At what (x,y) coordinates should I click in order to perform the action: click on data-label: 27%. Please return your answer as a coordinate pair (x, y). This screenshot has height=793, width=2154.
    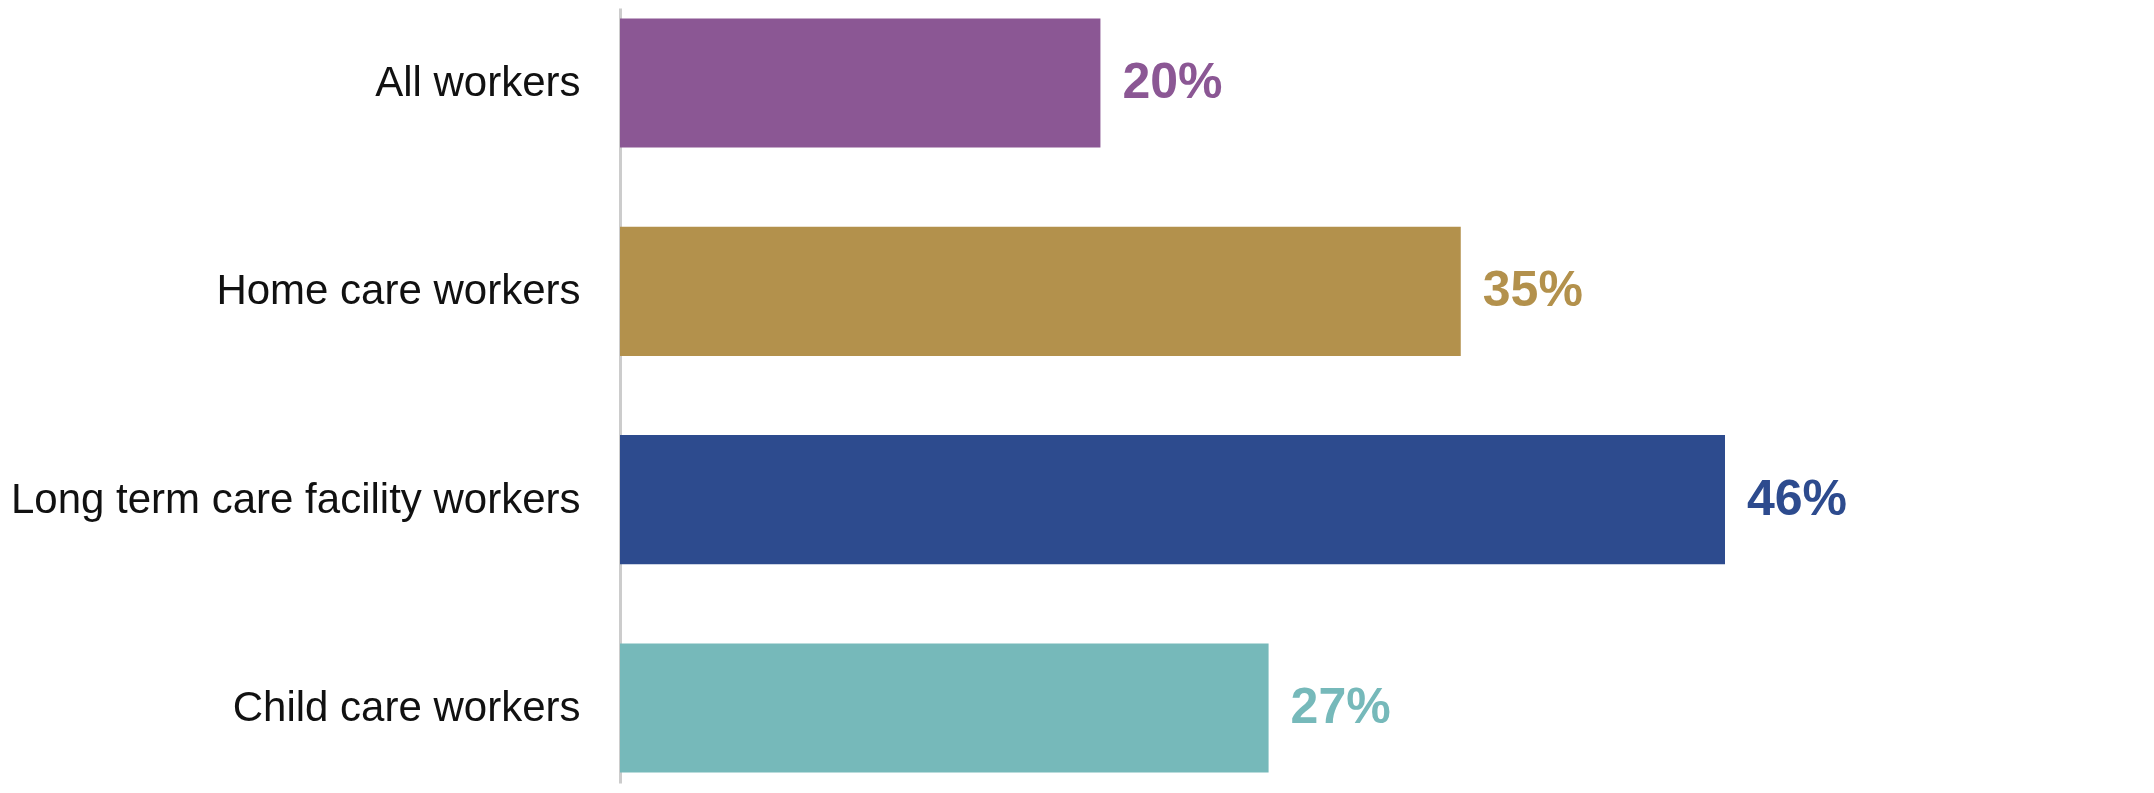
    Looking at the image, I should click on (1340, 706).